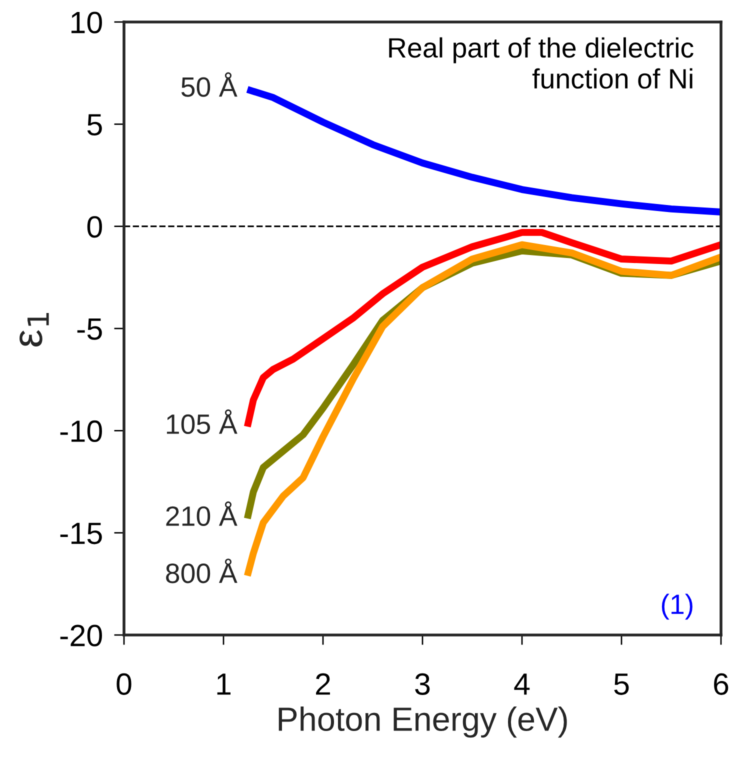  Describe the element at coordinates (34, 329) in the screenshot. I see `y-axis-title: ε$_{1}$` at that location.